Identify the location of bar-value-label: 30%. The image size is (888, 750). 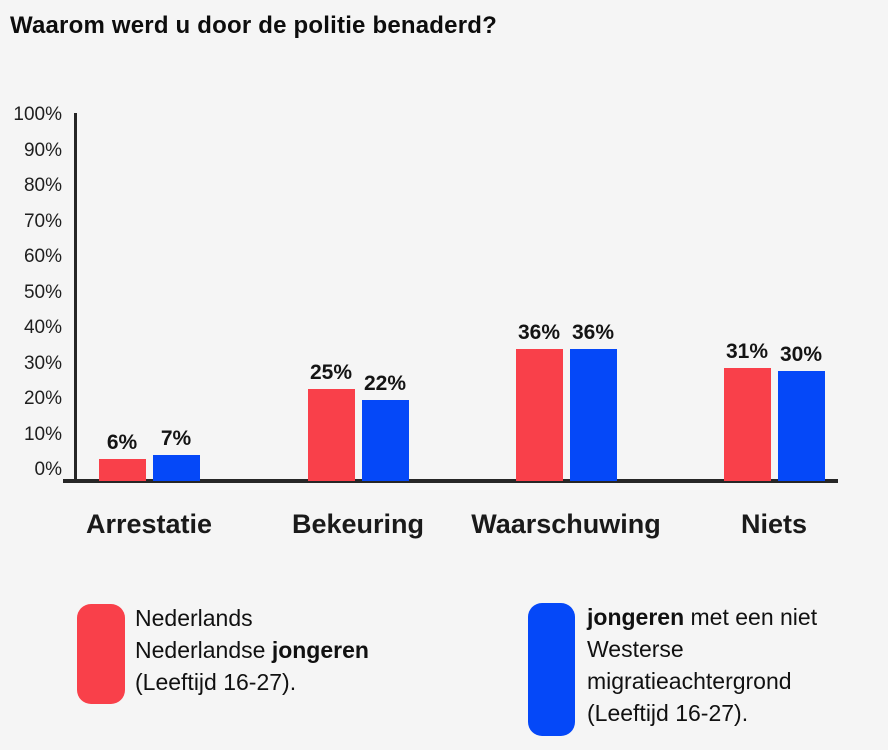
(801, 354).